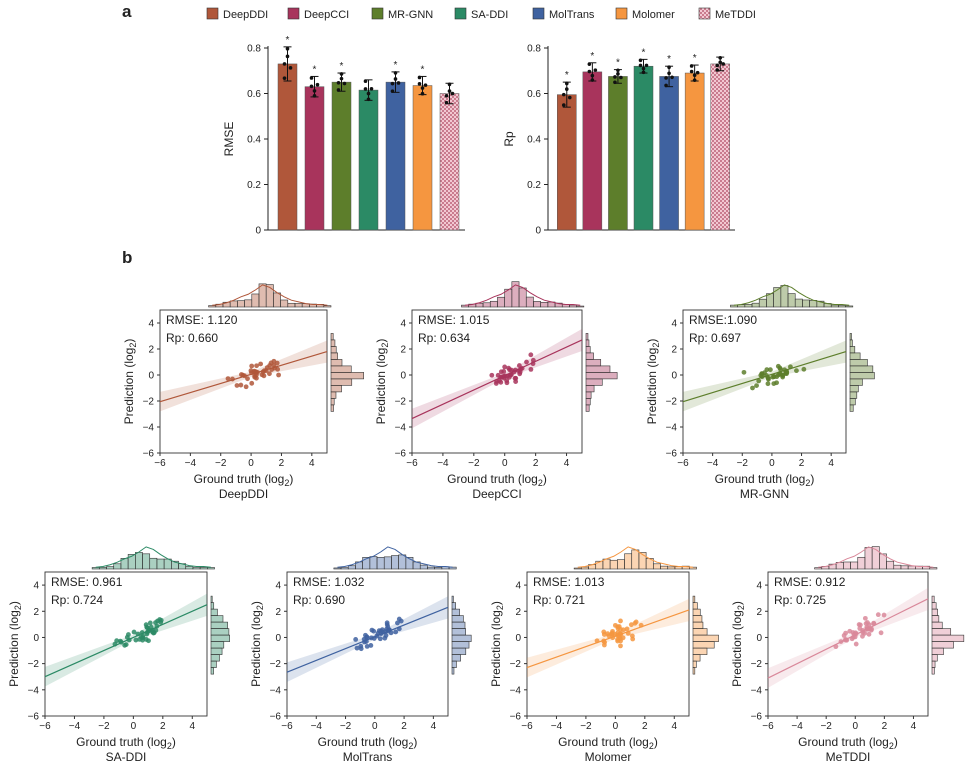 This screenshot has width=965, height=767. I want to click on y-tick-label: −6, so click(149, 454).